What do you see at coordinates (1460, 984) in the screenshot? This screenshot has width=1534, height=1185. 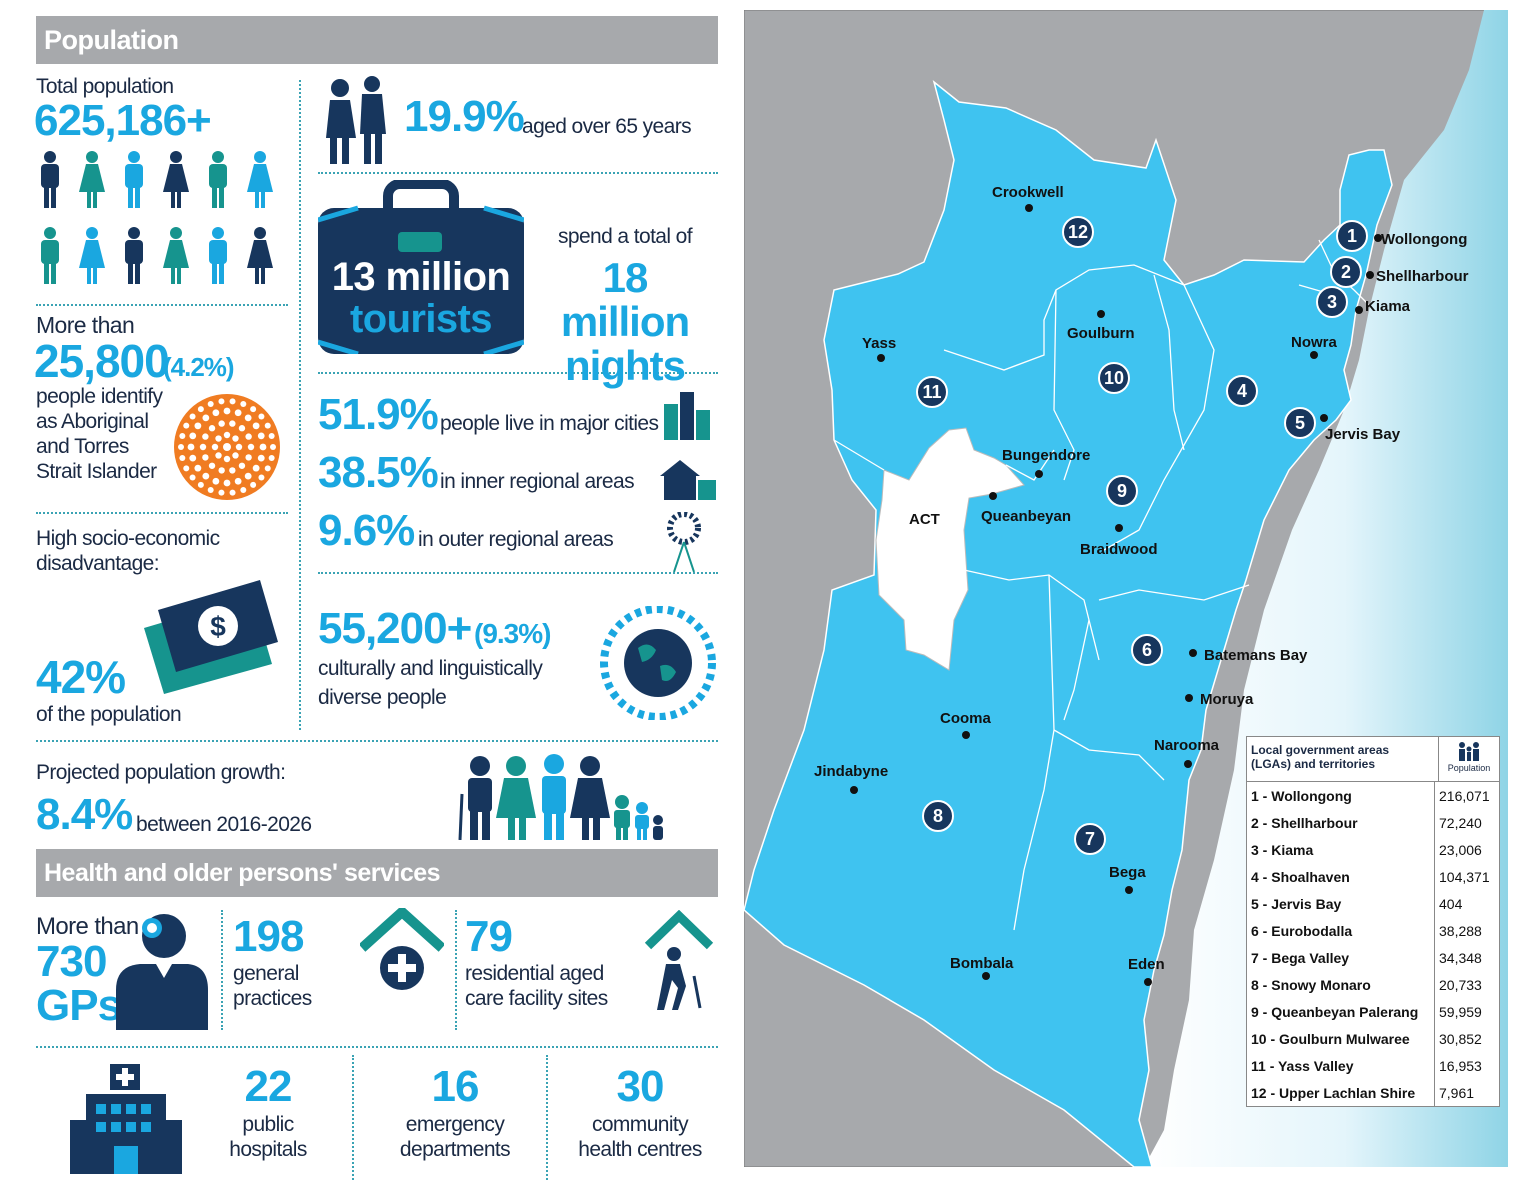 I see `legend-lga-population: 20,733` at bounding box center [1460, 984].